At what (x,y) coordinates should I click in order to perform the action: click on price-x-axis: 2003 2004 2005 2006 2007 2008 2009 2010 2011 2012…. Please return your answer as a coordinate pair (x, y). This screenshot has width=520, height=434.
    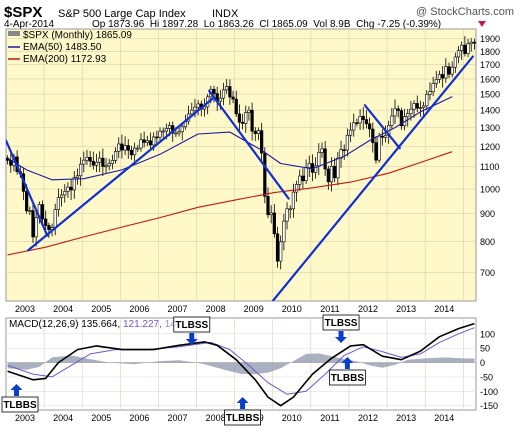
    Looking at the image, I should click on (234, 309).